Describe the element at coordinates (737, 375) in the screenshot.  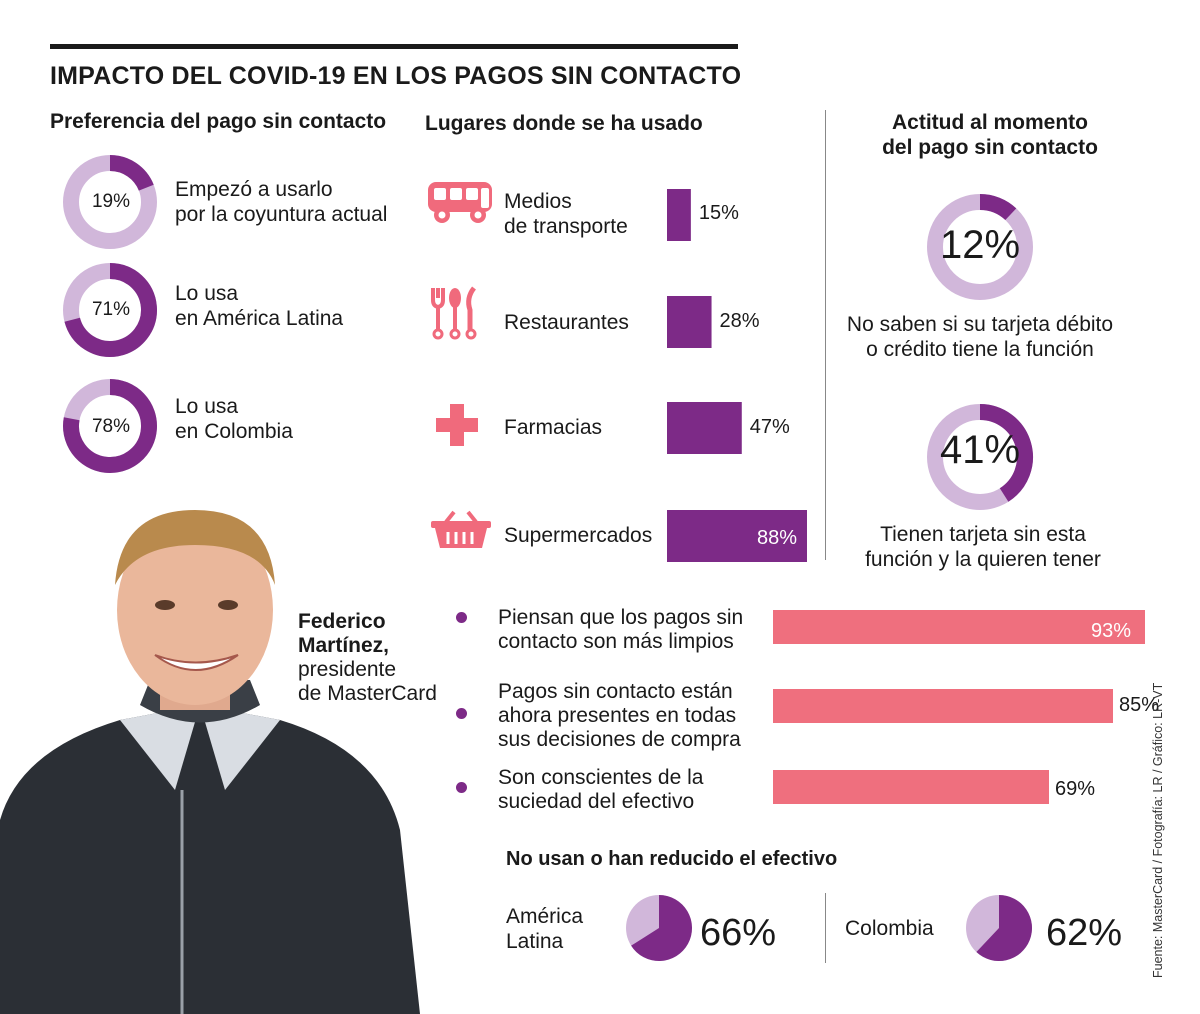
I see `places-bar-chart` at that location.